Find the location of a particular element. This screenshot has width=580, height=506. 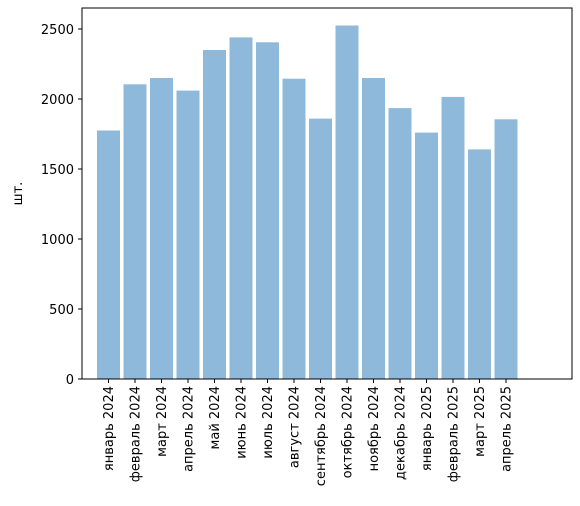

x-tick-label: январь 2025 is located at coordinates (427, 428).